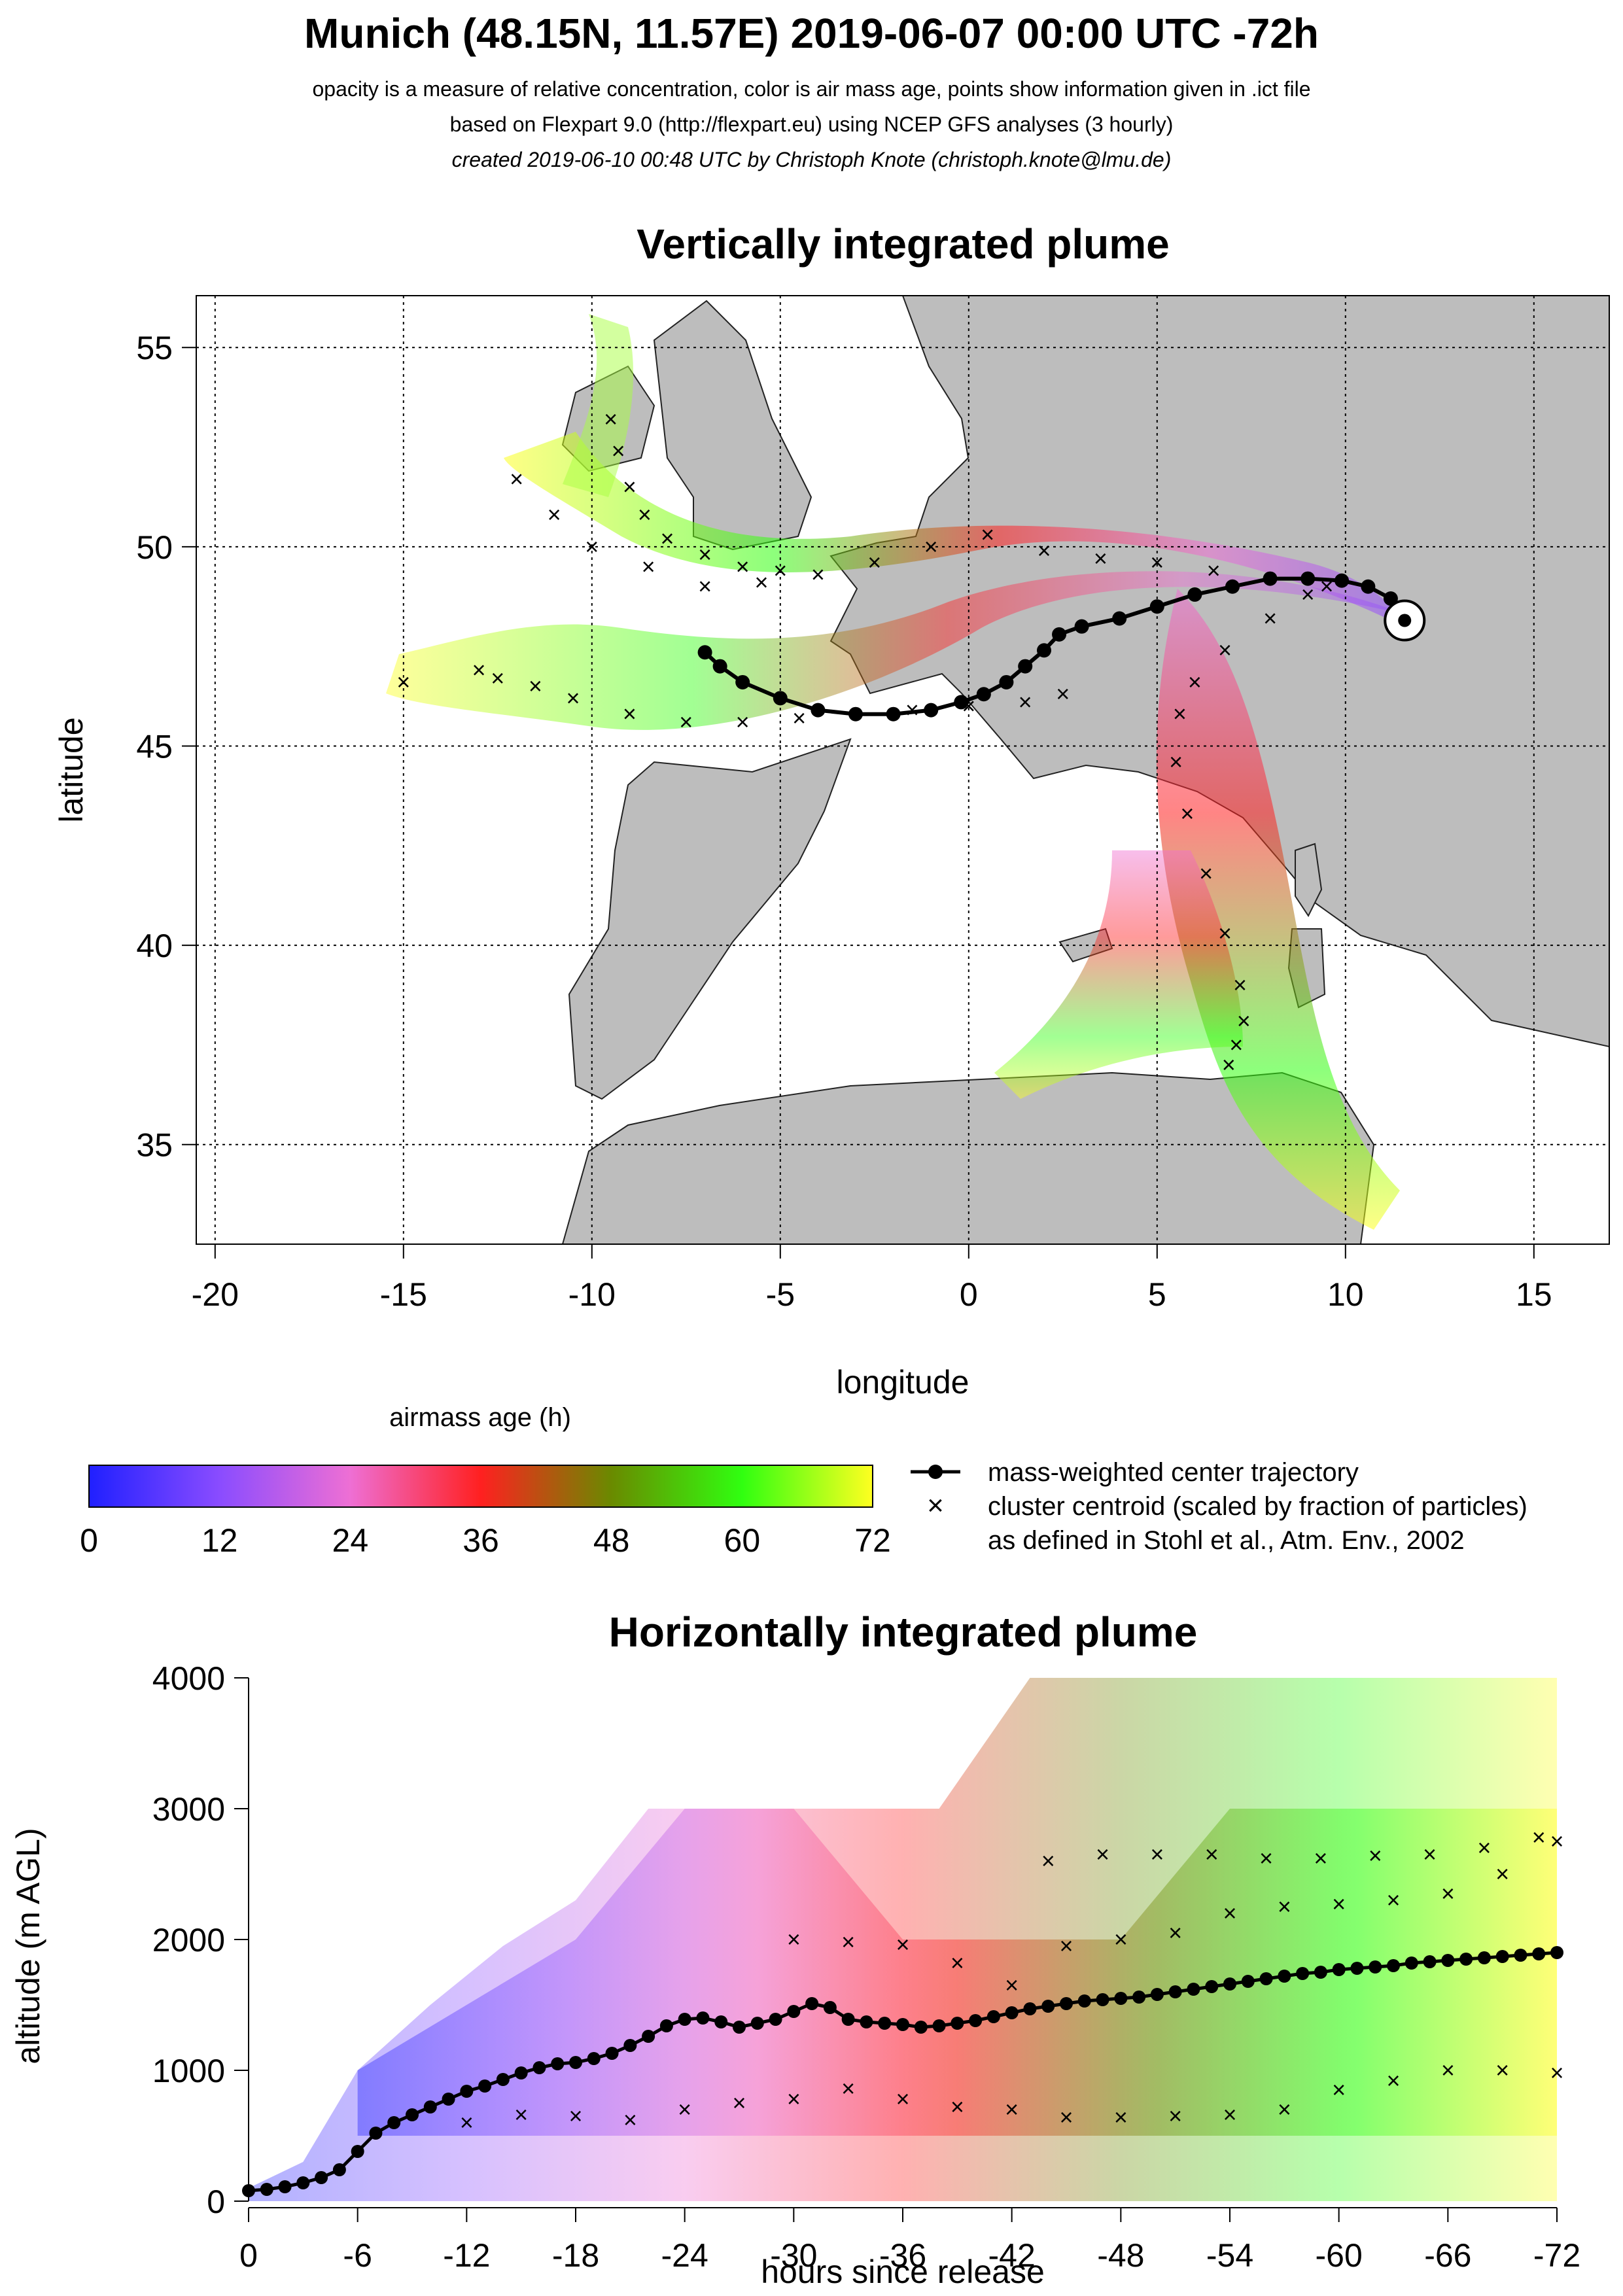 The image size is (1623, 2296). What do you see at coordinates (969, 1294) in the screenshot?
I see `map-x-tick-label: 0` at bounding box center [969, 1294].